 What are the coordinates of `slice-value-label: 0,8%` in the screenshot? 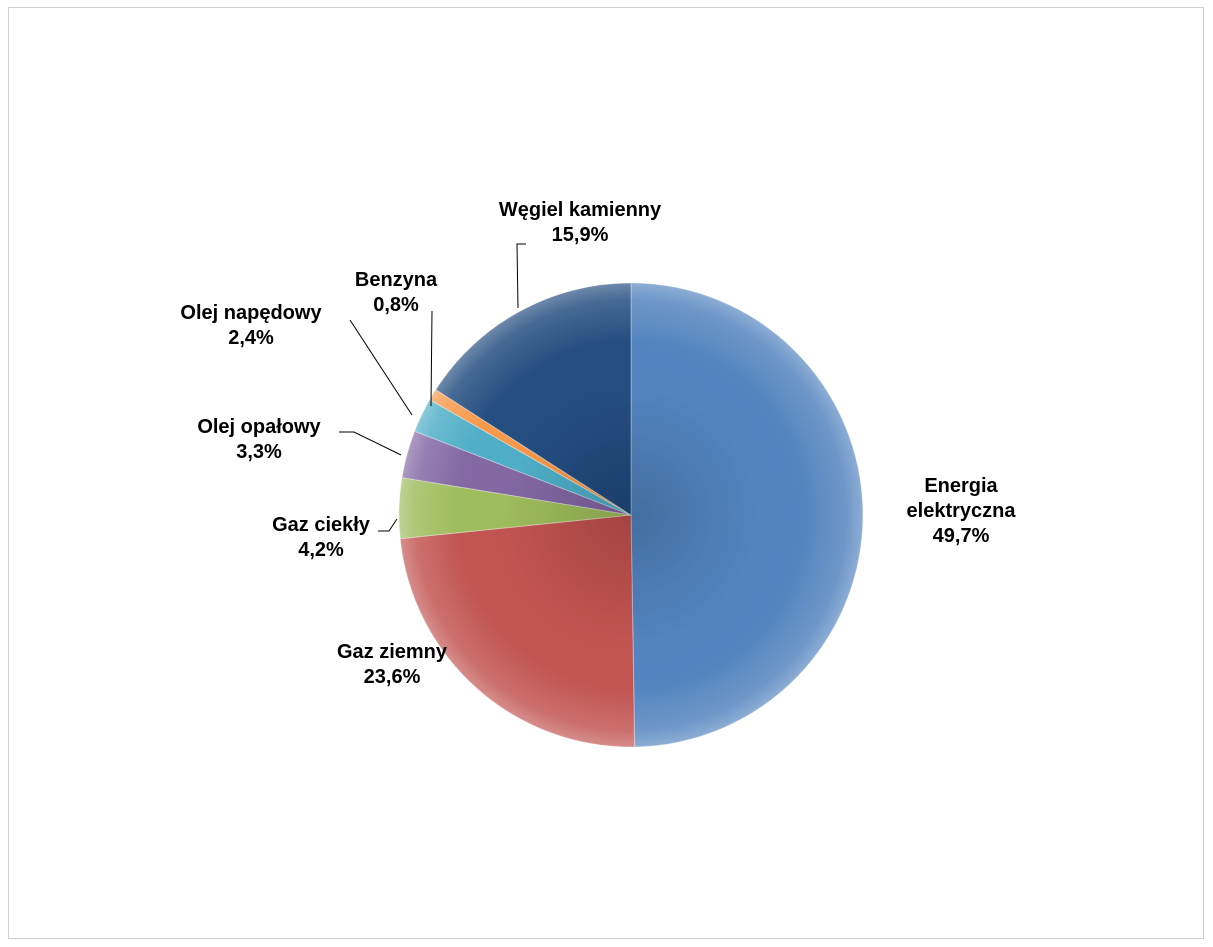 It's located at (396, 305).